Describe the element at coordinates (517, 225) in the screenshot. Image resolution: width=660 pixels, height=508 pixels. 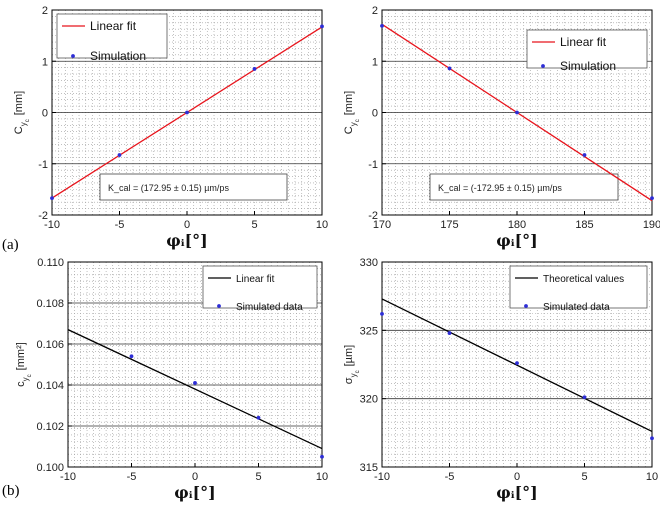
I see `x-tick-label: 180` at that location.